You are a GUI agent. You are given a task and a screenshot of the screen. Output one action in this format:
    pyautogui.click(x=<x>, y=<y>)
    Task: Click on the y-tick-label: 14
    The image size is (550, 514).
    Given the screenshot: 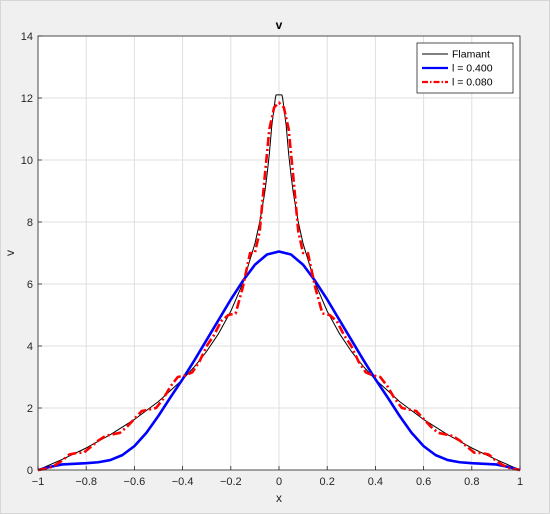 What is the action you would take?
    pyautogui.click(x=27, y=37)
    